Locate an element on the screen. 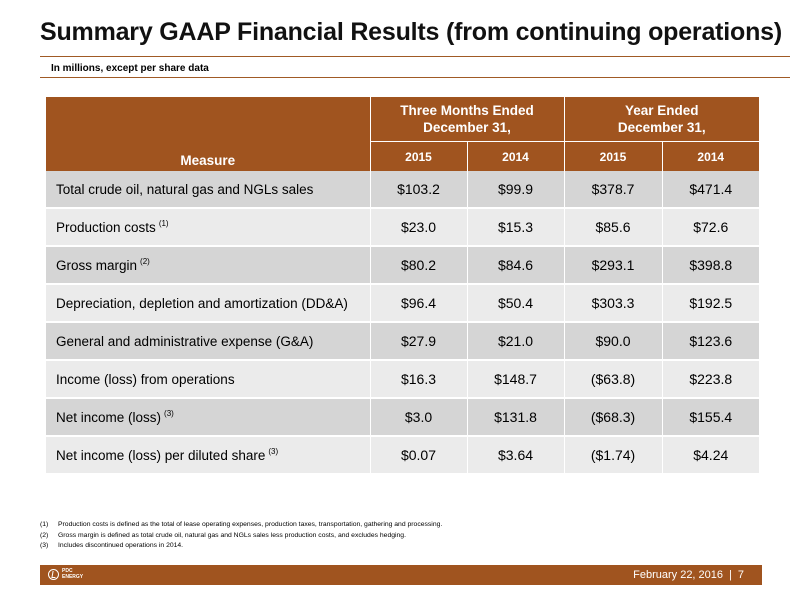 Image resolution: width=800 pixels, height=600 pixels. cell-value: $123.6 is located at coordinates (710, 341).